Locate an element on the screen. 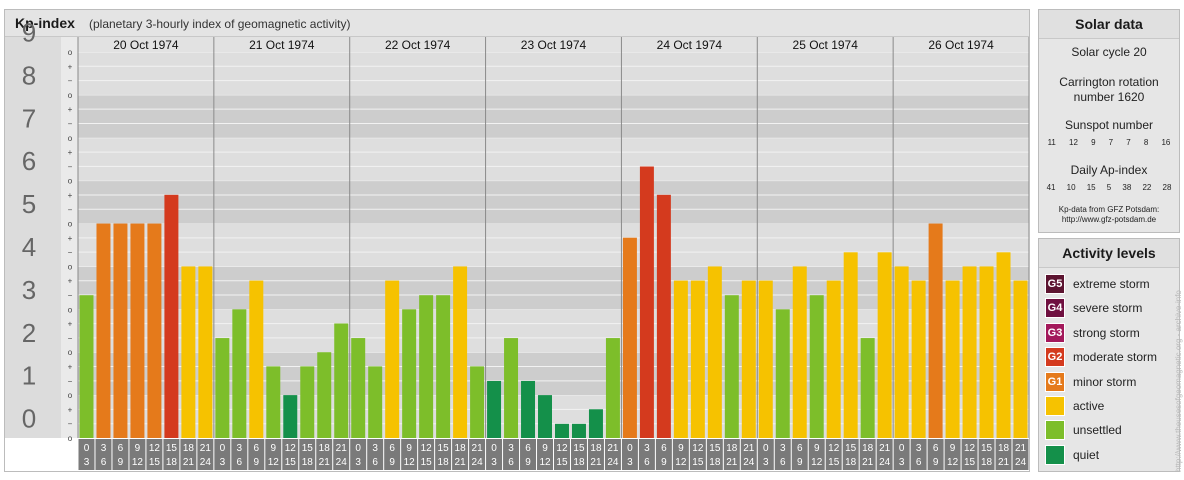 The width and height of the screenshot is (1184, 480). day-label: 22 Oct 1974 is located at coordinates (418, 45).